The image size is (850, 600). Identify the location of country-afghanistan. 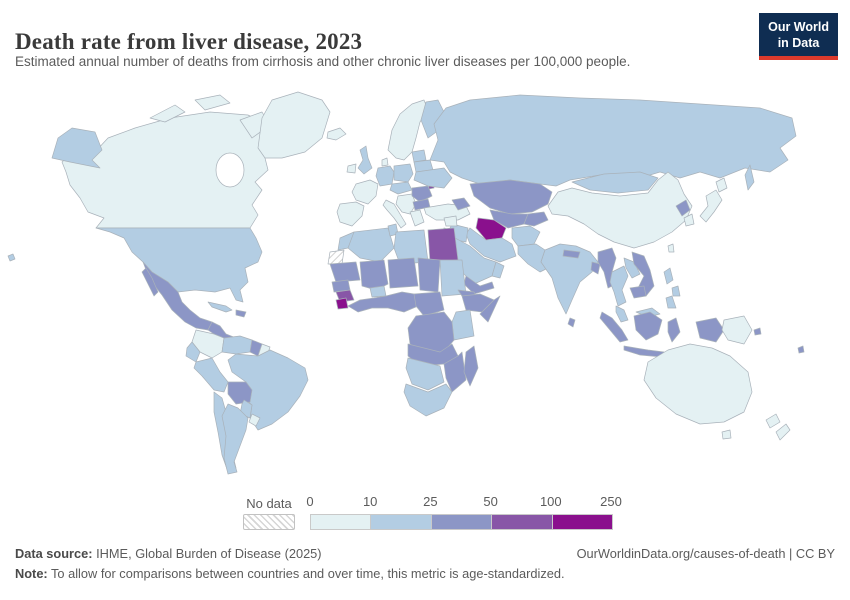
(526, 236).